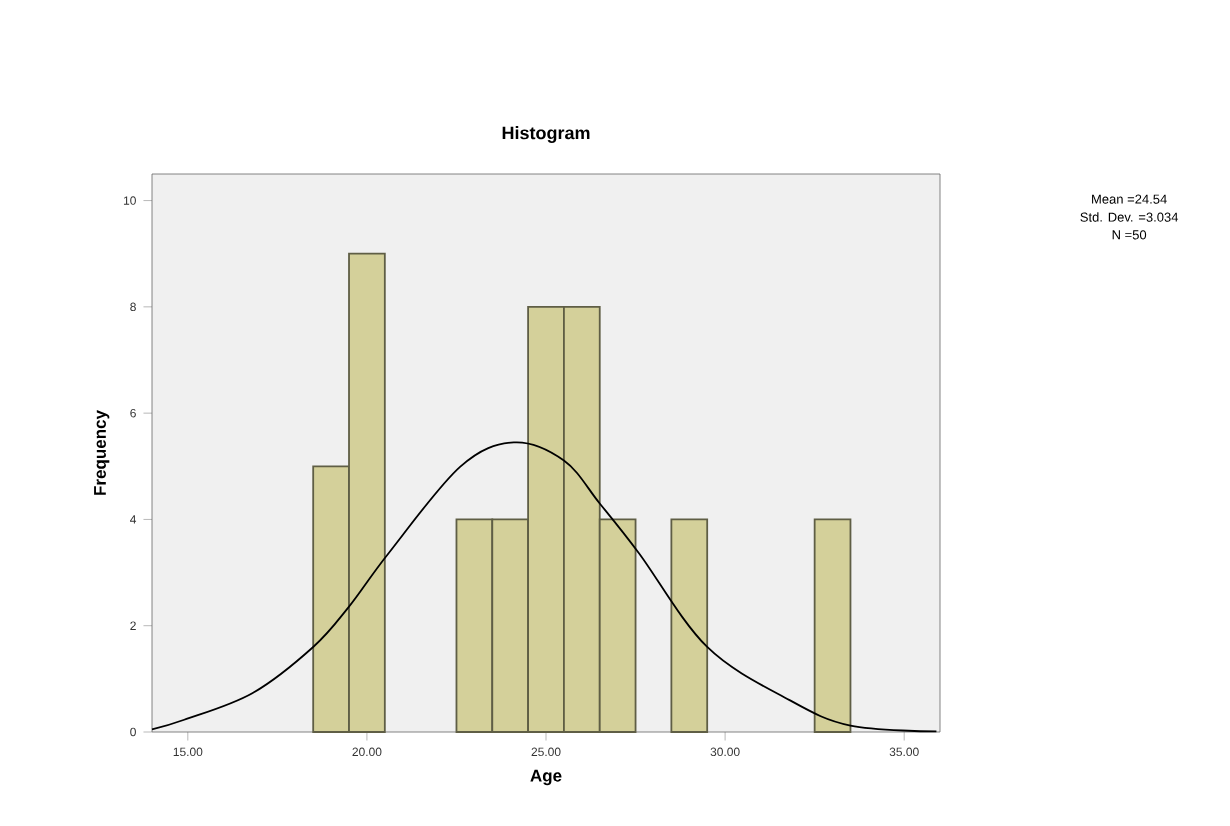  I want to click on x-axis-title: Age, so click(546, 777).